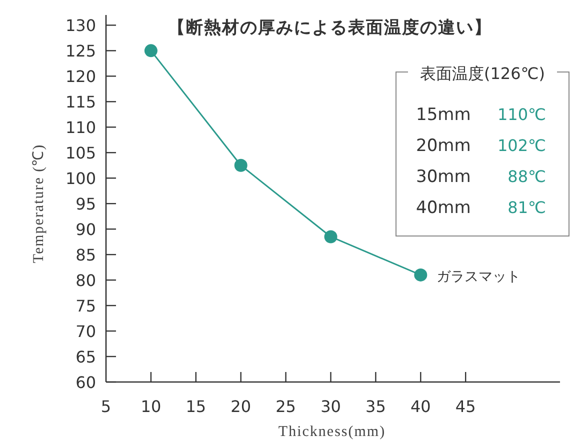 The image size is (573, 440). Describe the element at coordinates (443, 208) in the screenshot. I see `annotation: 40mm` at that location.